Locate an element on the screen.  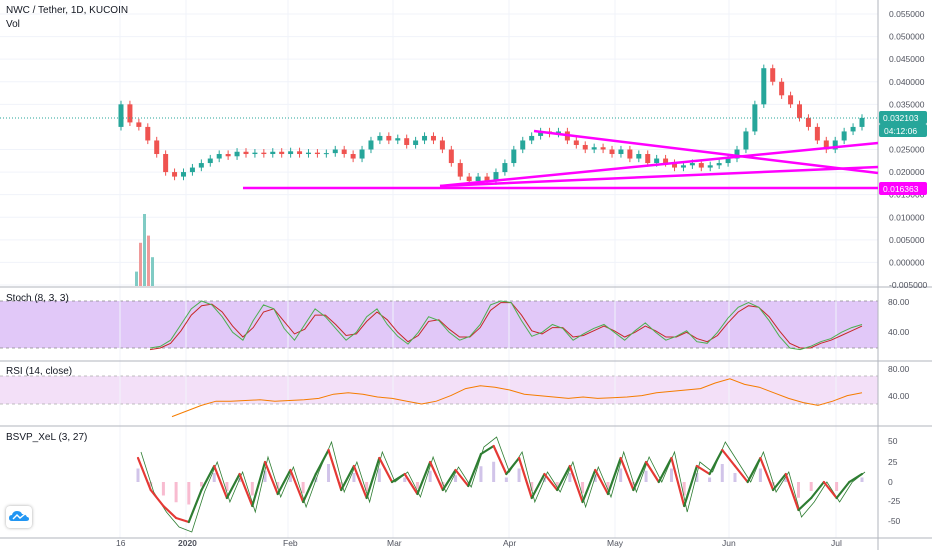
bsvp-tick-50: 50 is located at coordinates (893, 441).